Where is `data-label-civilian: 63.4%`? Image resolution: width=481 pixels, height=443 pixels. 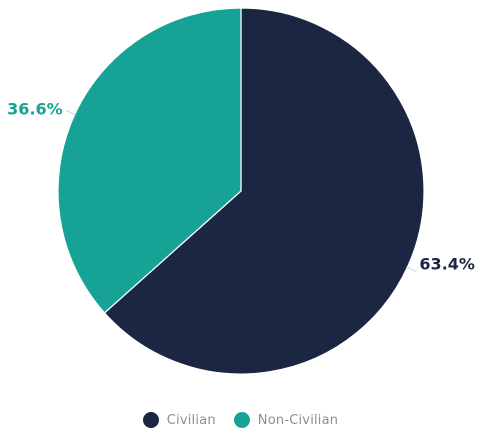
data-label-civilian: 63.4% is located at coordinates (447, 263).